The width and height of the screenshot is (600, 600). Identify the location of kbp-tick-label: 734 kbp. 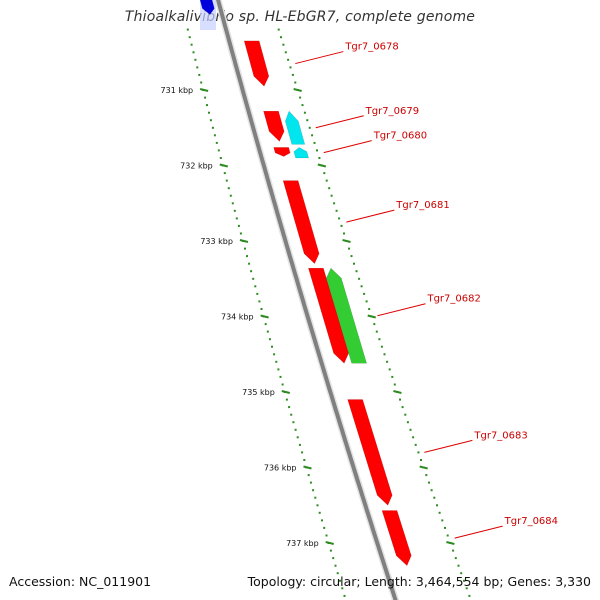
(237, 317).